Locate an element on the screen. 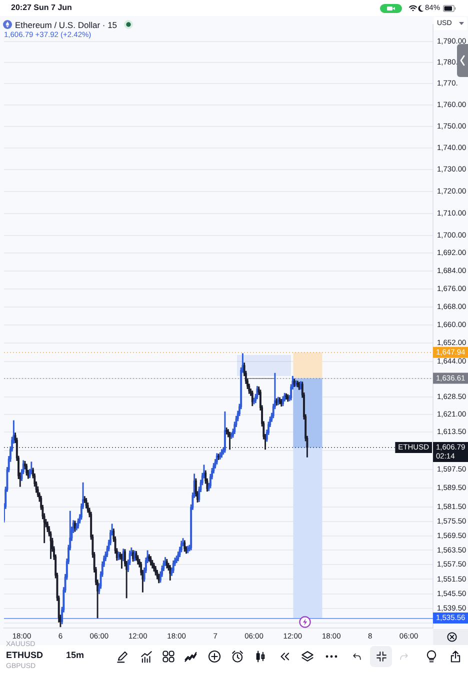  text: 20:27 Sun 7 Jun is located at coordinates (41, 7).